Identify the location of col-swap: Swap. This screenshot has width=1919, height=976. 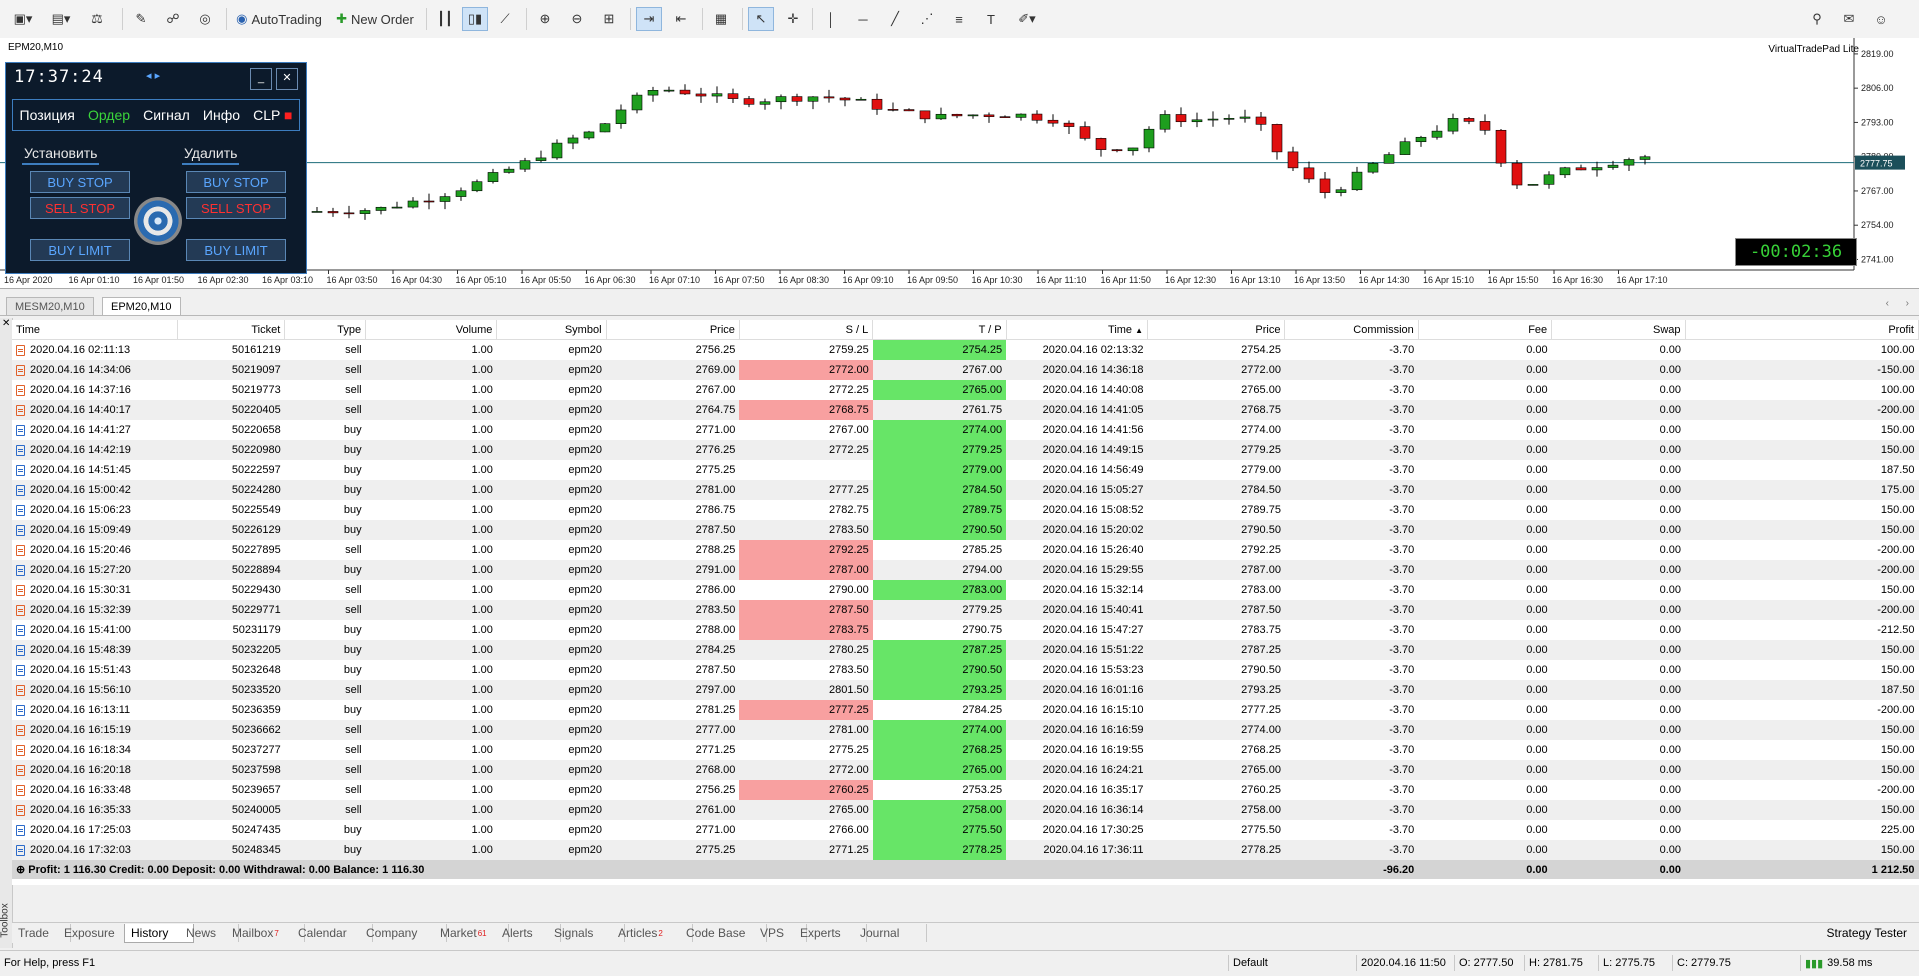
(1618, 330).